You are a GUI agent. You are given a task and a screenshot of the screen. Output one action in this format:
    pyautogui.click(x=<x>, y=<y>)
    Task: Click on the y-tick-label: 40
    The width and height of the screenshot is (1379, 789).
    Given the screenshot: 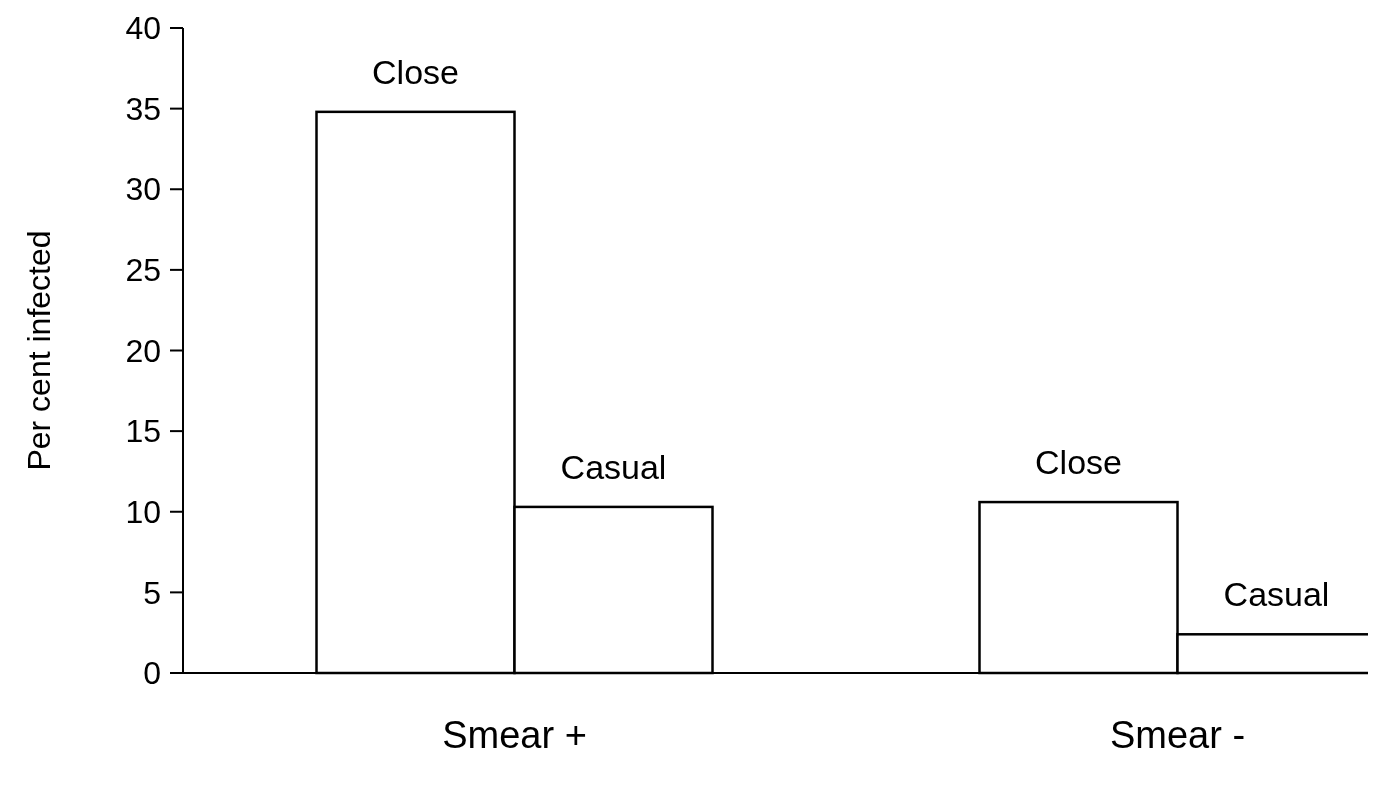 What is the action you would take?
    pyautogui.click(x=143, y=28)
    